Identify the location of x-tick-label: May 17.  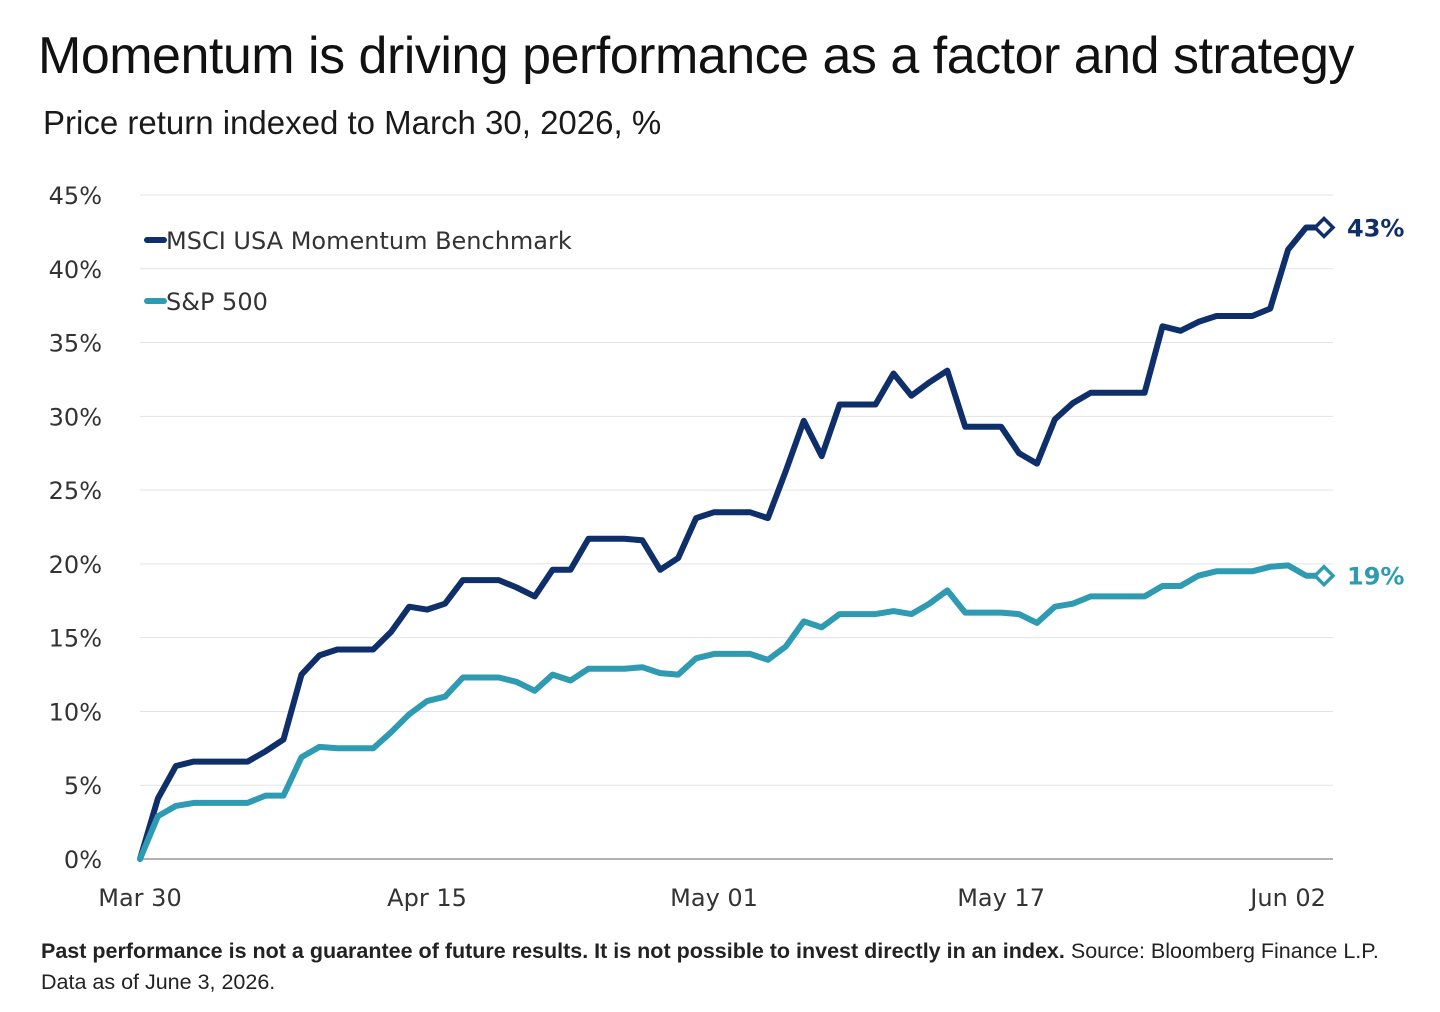
(1001, 898).